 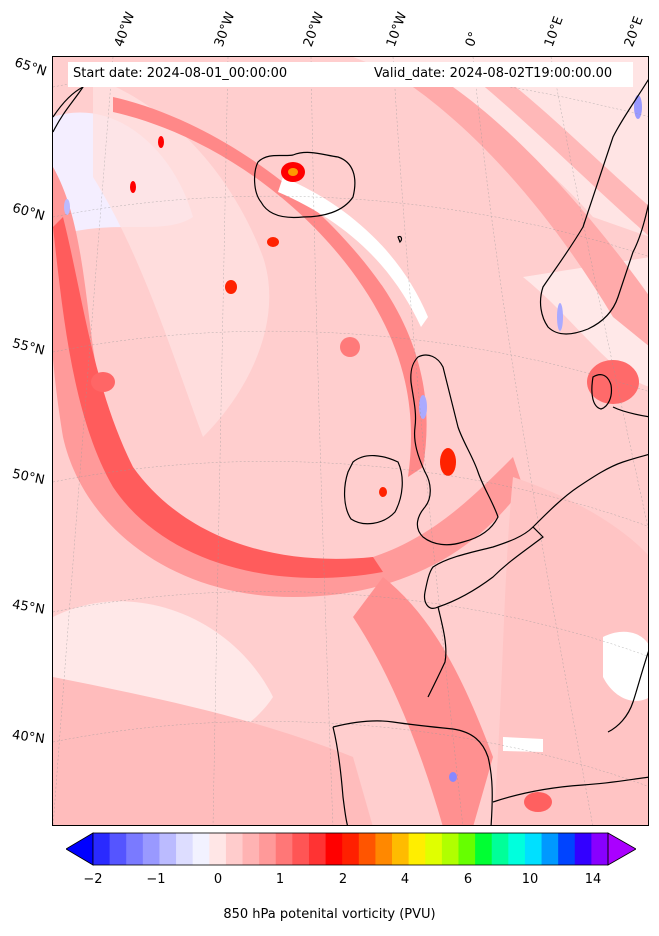 I want to click on coast-lowcountries, so click(x=590, y=491).